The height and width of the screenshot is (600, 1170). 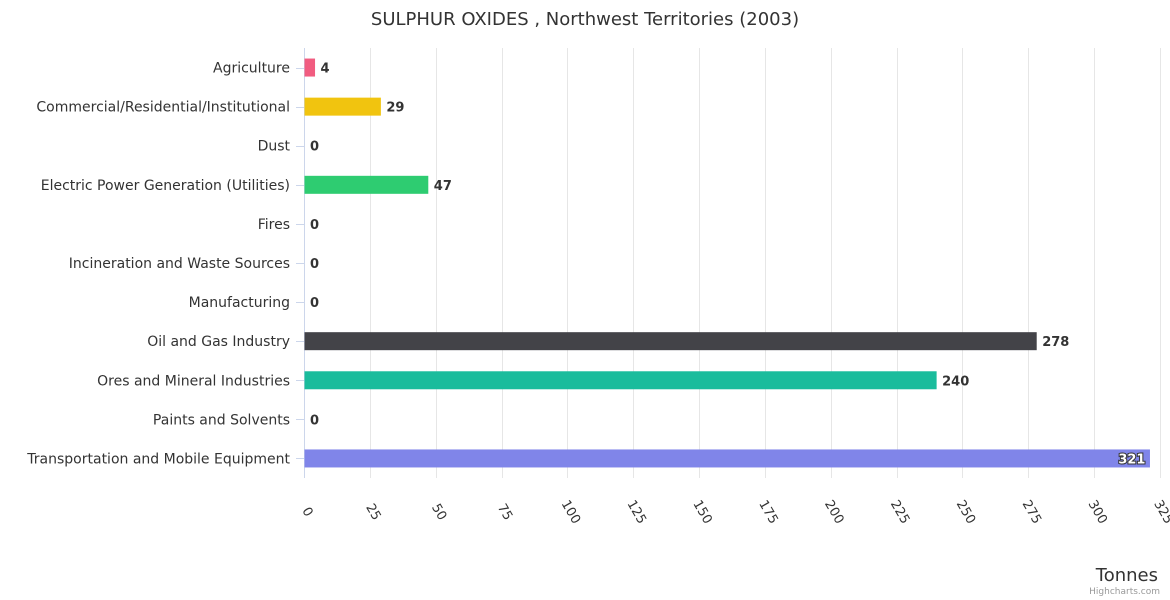 What do you see at coordinates (1055, 342) in the screenshot?
I see `data-label: 278` at bounding box center [1055, 342].